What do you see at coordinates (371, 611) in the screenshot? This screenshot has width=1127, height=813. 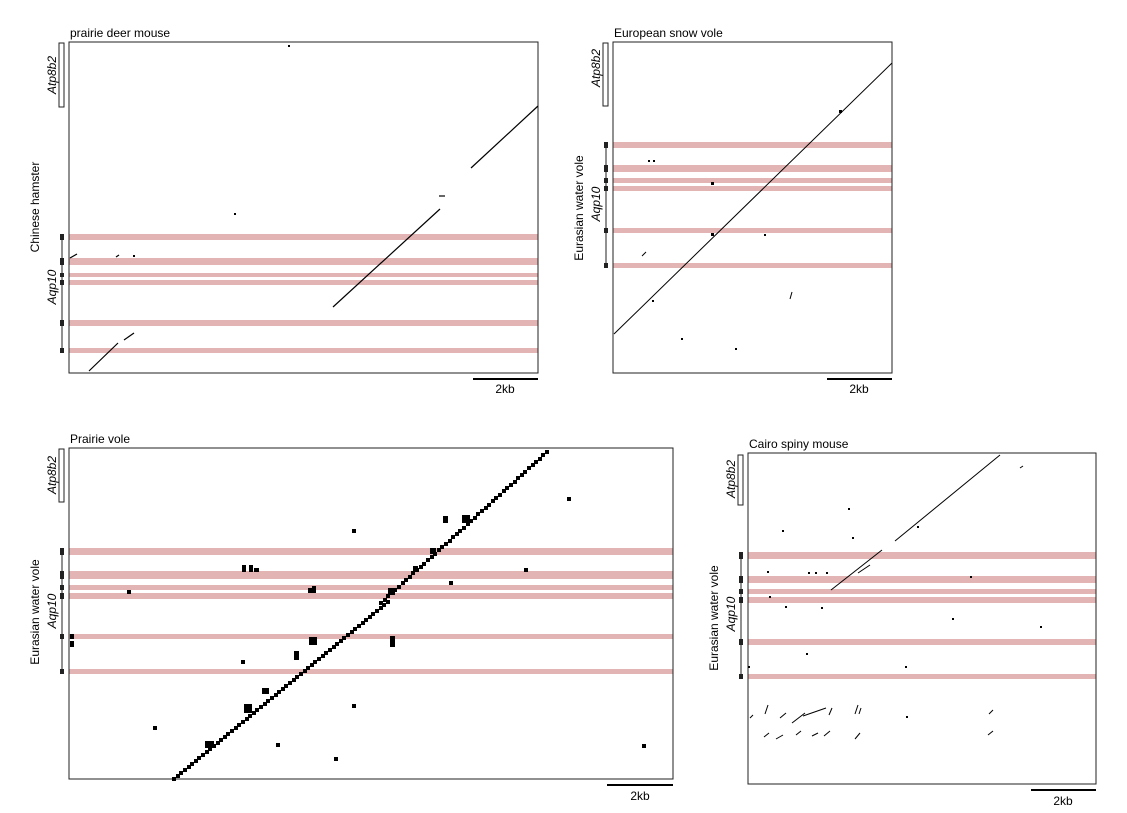 I see `exon-bands` at bounding box center [371, 611].